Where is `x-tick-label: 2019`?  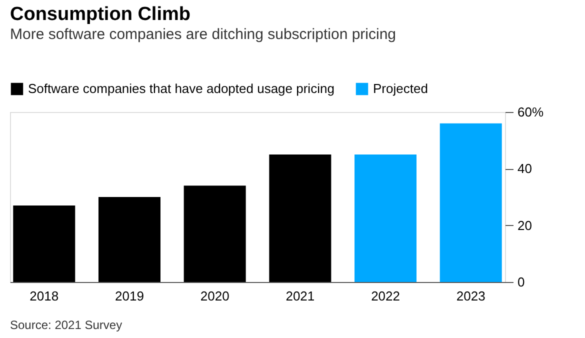
x-tick-label: 2019 is located at coordinates (129, 296).